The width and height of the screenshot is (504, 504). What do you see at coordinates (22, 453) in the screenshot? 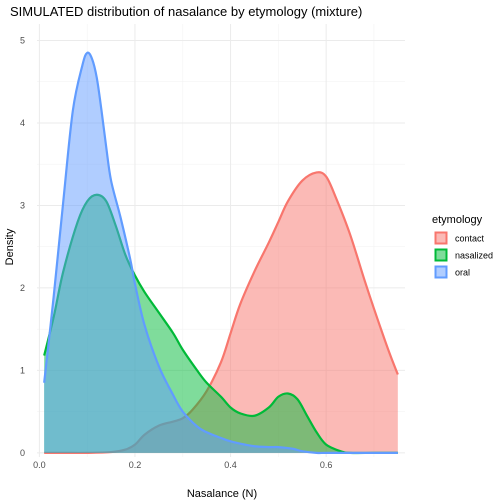
I see `y-tick-label: 0` at bounding box center [22, 453].